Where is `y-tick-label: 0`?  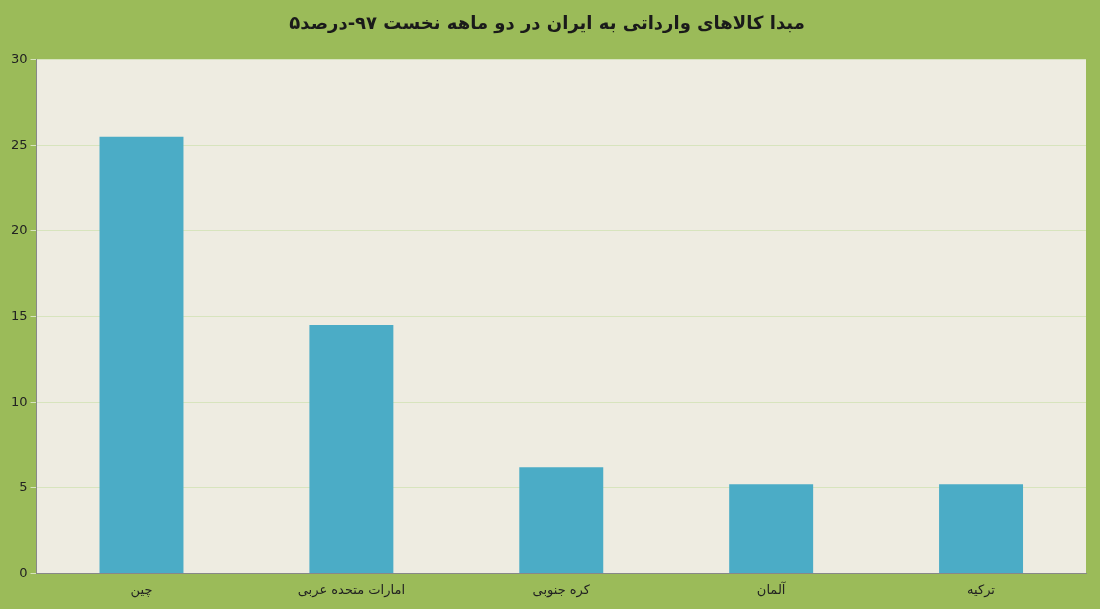
y-tick-label: 0 is located at coordinates (23, 572).